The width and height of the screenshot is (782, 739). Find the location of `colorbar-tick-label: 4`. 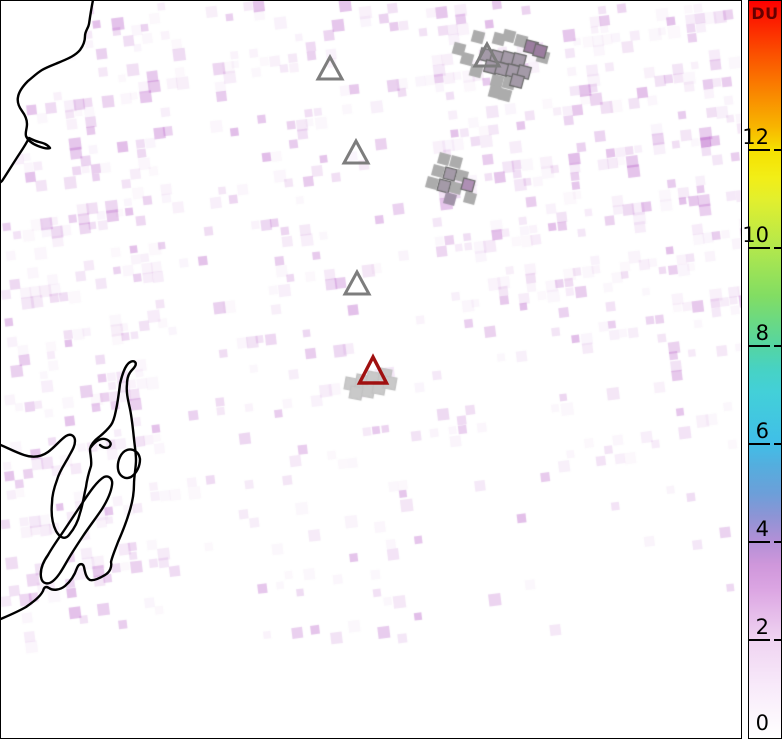

colorbar-tick-label: 4 is located at coordinates (762, 529).